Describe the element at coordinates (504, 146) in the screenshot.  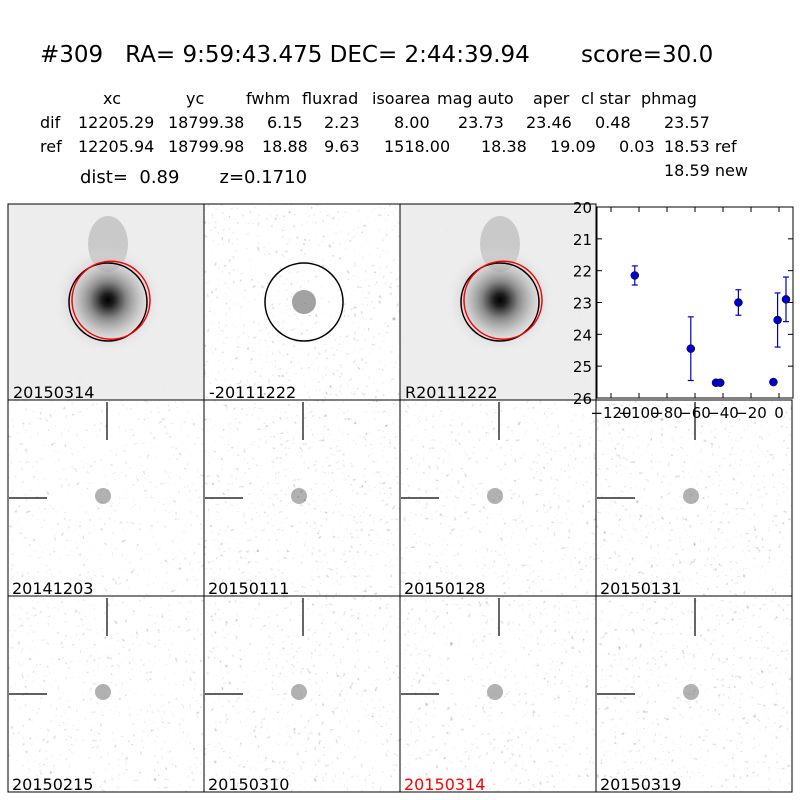
I see `ref-mag-auto: 18.38` at that location.